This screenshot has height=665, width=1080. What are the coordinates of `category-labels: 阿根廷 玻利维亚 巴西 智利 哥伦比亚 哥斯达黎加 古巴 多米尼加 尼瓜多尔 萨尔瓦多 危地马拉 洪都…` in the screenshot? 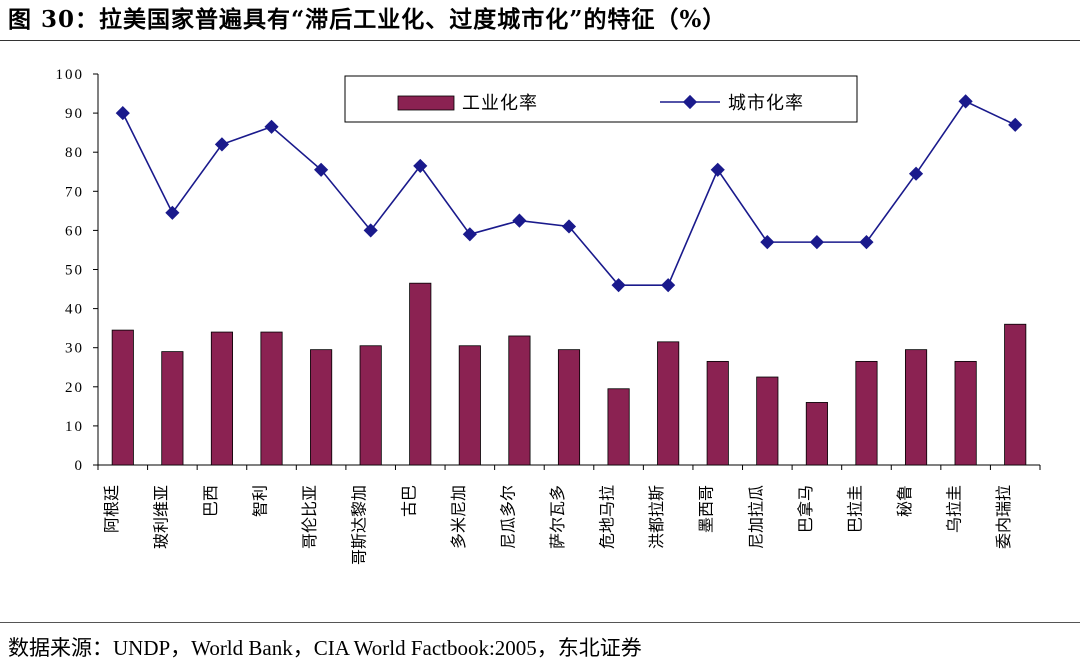 It's located at (557, 525).